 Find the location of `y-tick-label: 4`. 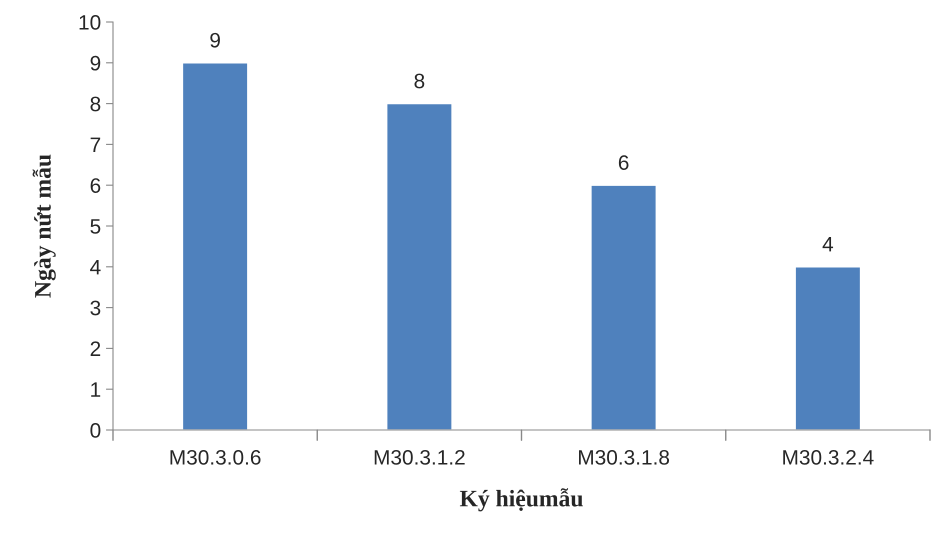

y-tick-label: 4 is located at coordinates (95, 267).